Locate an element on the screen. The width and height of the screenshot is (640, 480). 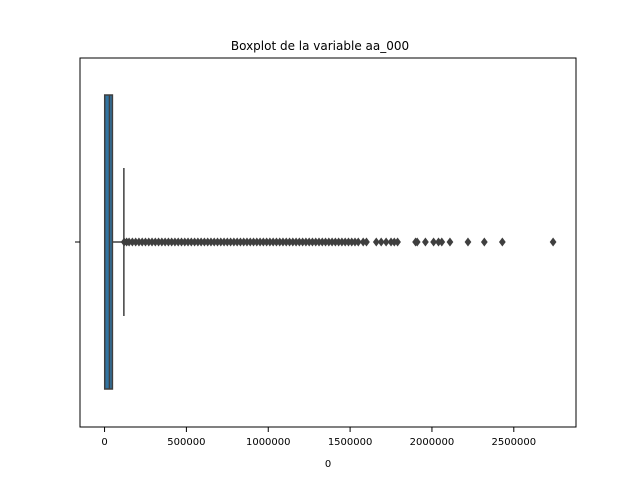
iqr-box is located at coordinates (108, 242).